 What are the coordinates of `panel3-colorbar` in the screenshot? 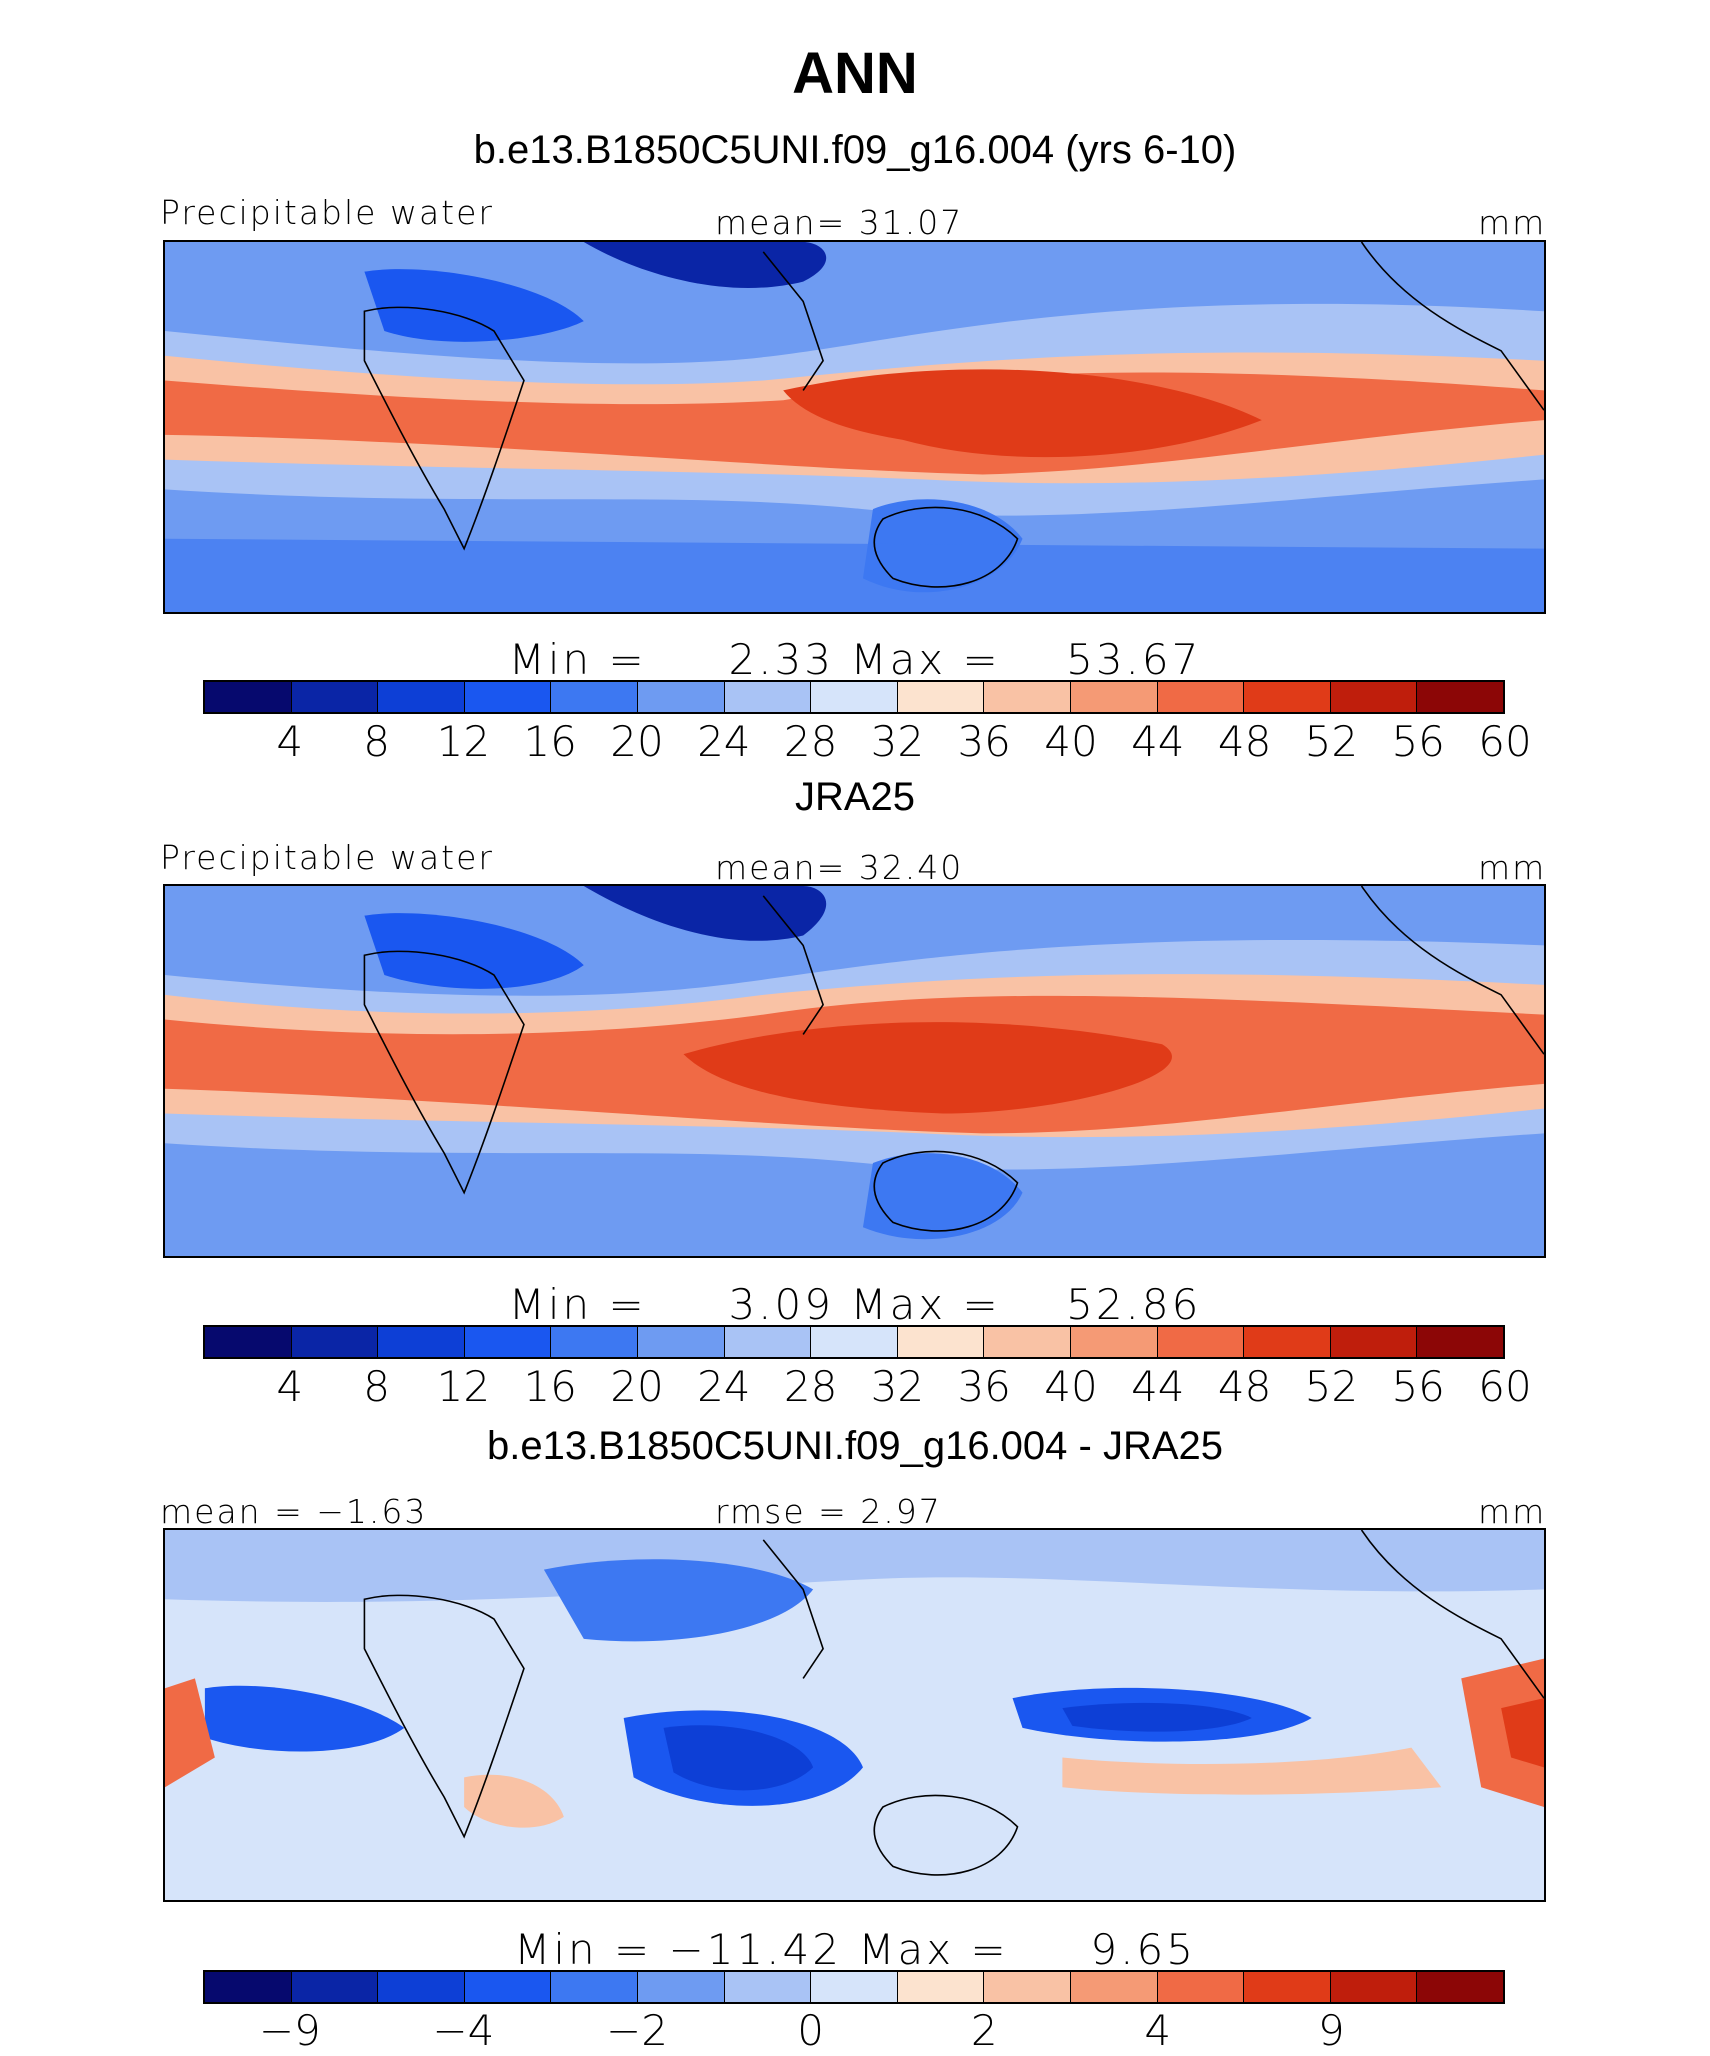 It's located at (854, 1987).